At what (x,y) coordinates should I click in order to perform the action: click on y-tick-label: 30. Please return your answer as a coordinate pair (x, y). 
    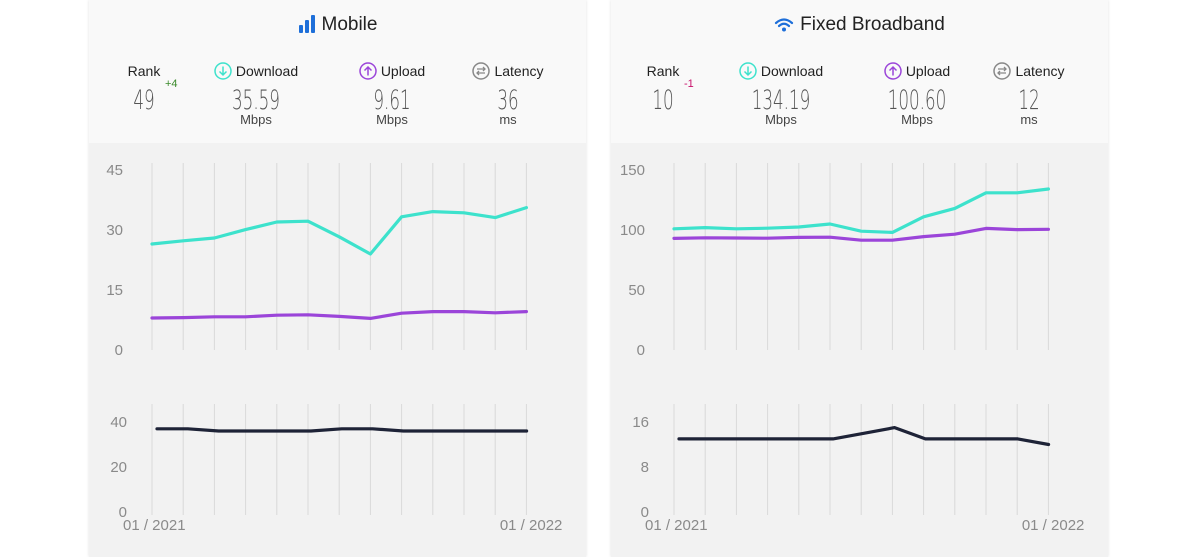
    Looking at the image, I should click on (114, 230).